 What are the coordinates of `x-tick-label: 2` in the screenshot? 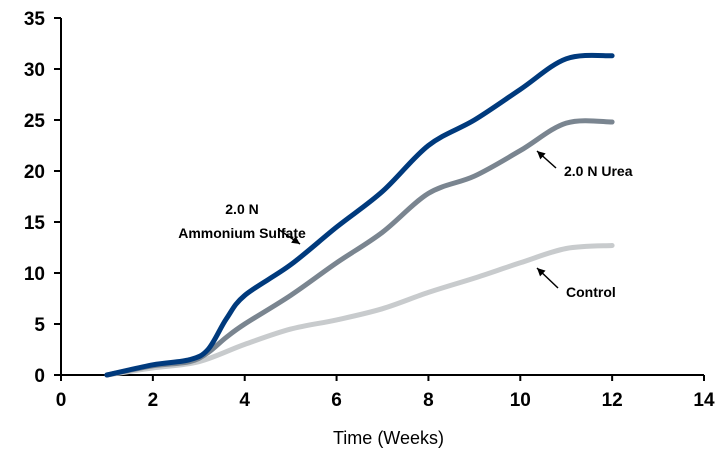 It's located at (153, 400).